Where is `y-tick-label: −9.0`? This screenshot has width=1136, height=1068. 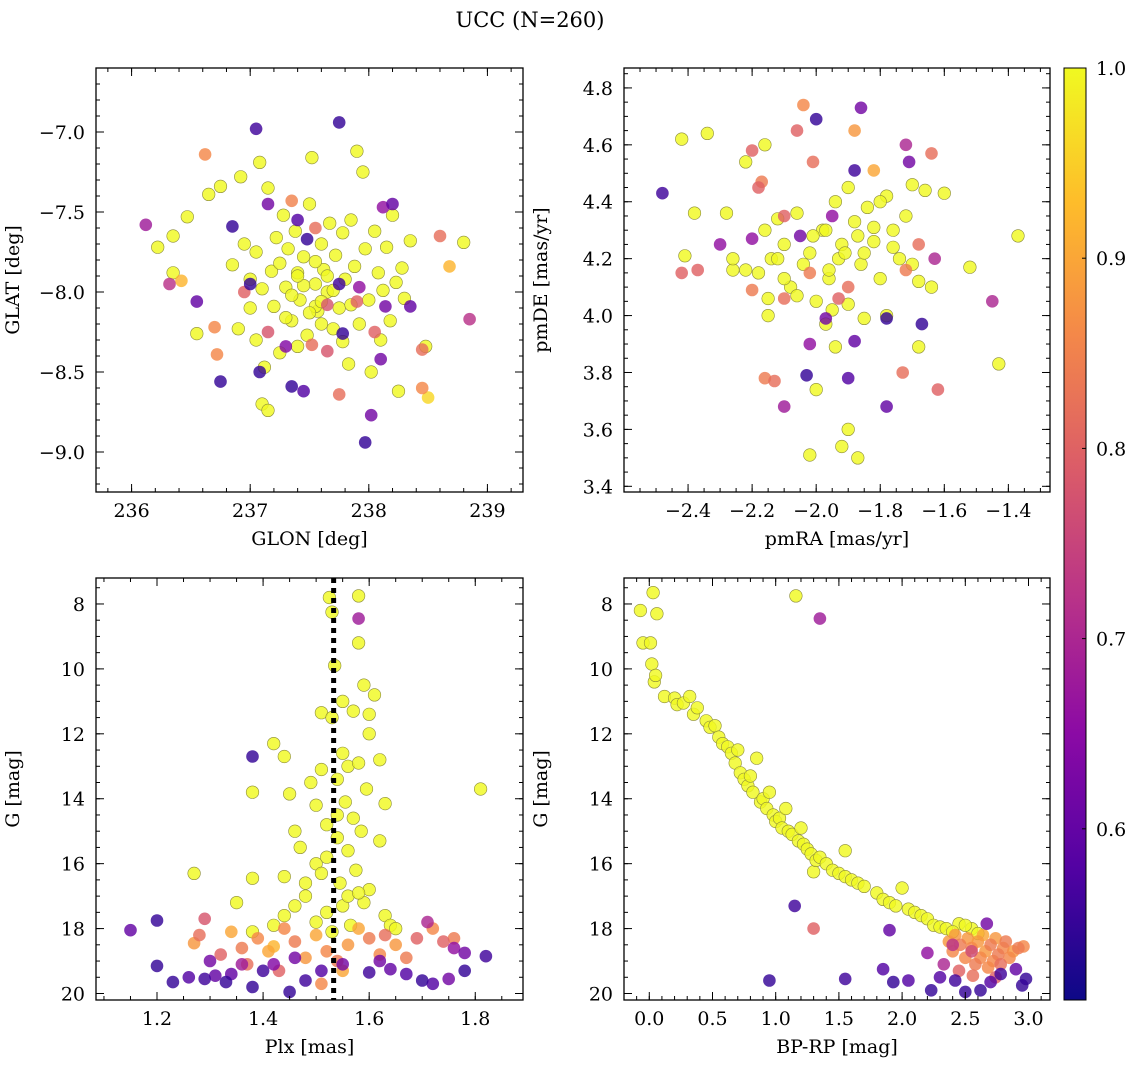
y-tick-label: −9.0 is located at coordinates (62, 453).